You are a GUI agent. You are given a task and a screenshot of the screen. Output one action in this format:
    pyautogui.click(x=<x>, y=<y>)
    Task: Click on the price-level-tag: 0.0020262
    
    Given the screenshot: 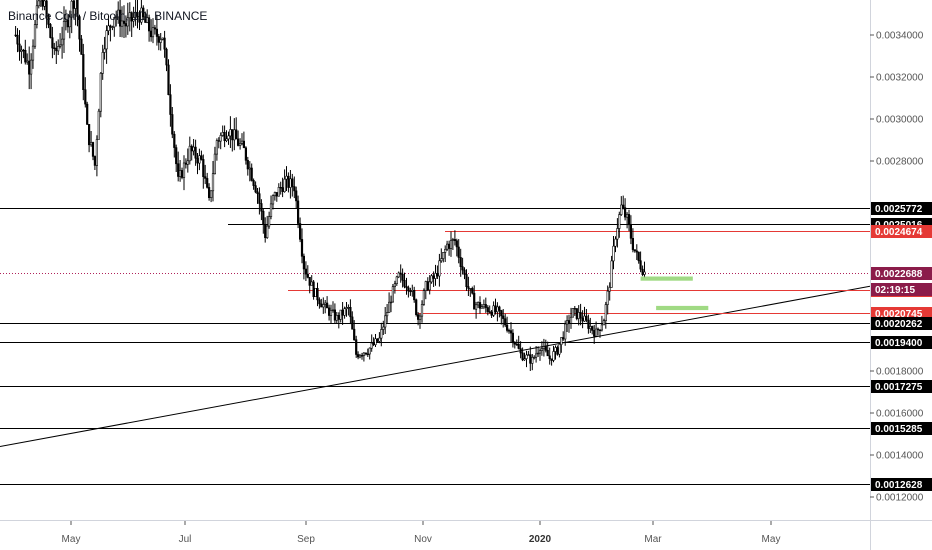 What is the action you would take?
    pyautogui.click(x=901, y=323)
    